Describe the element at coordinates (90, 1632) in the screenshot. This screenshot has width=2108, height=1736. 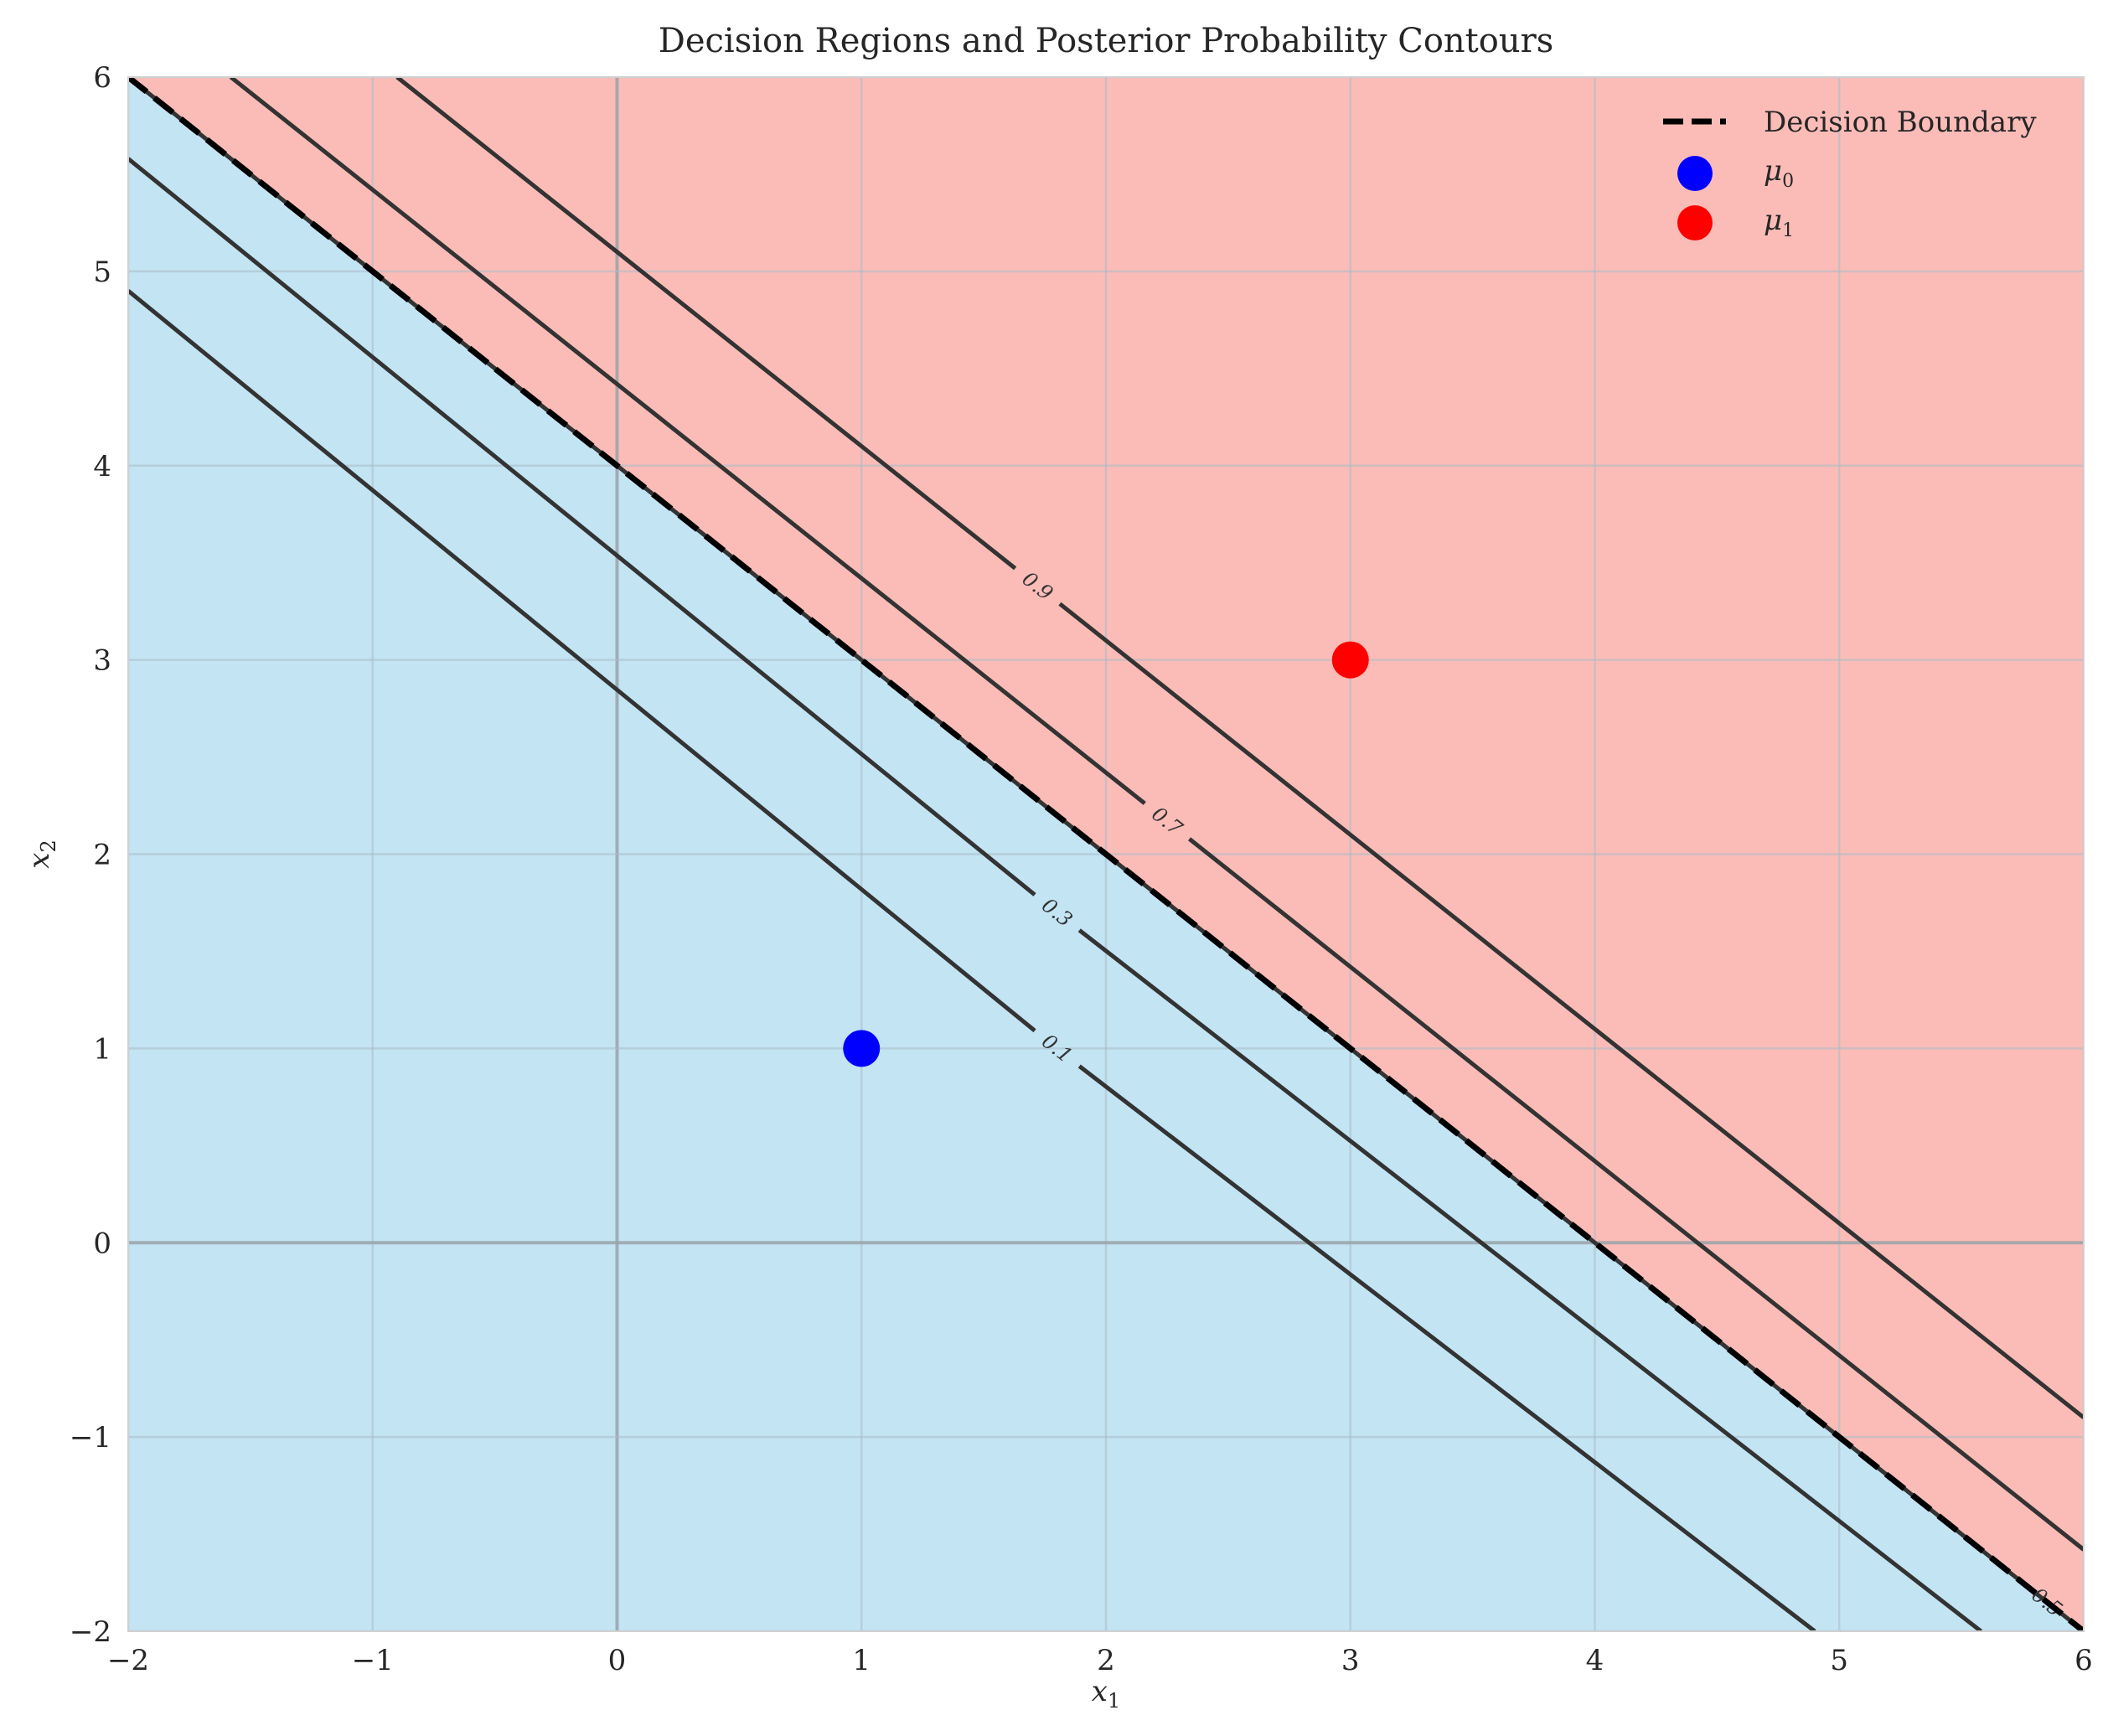
I see `y-tick-label: −2` at that location.